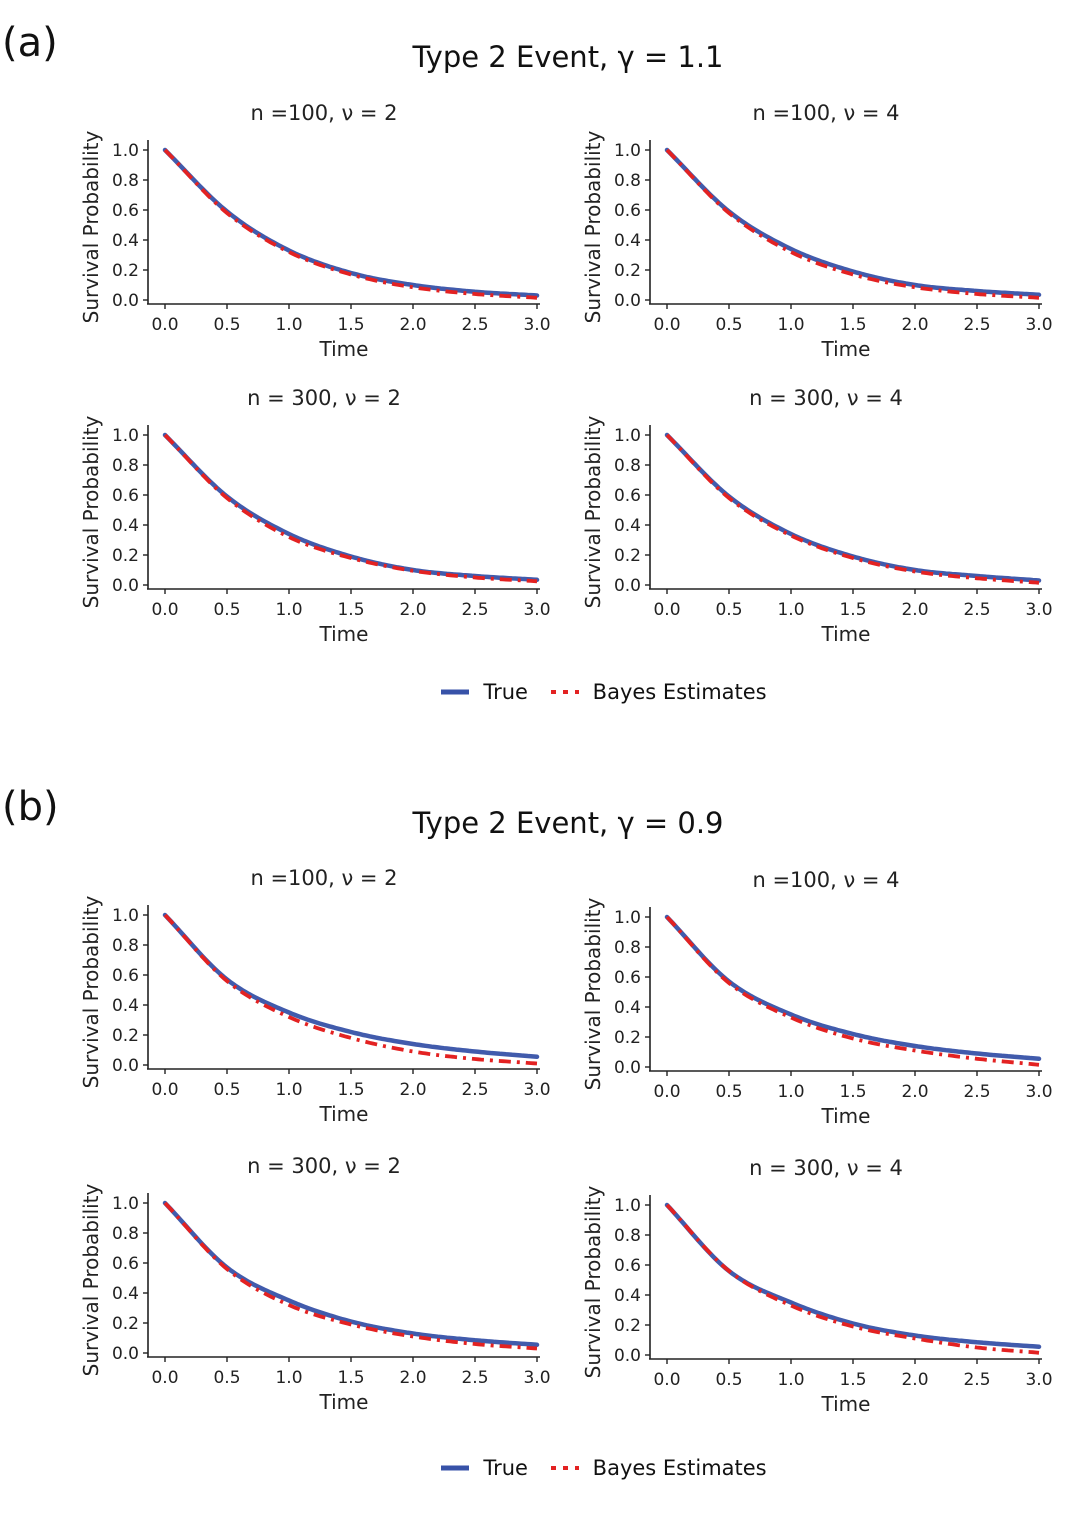  What do you see at coordinates (324, 1166) in the screenshot?
I see `subplot-title: n = 300, ν = 2` at bounding box center [324, 1166].